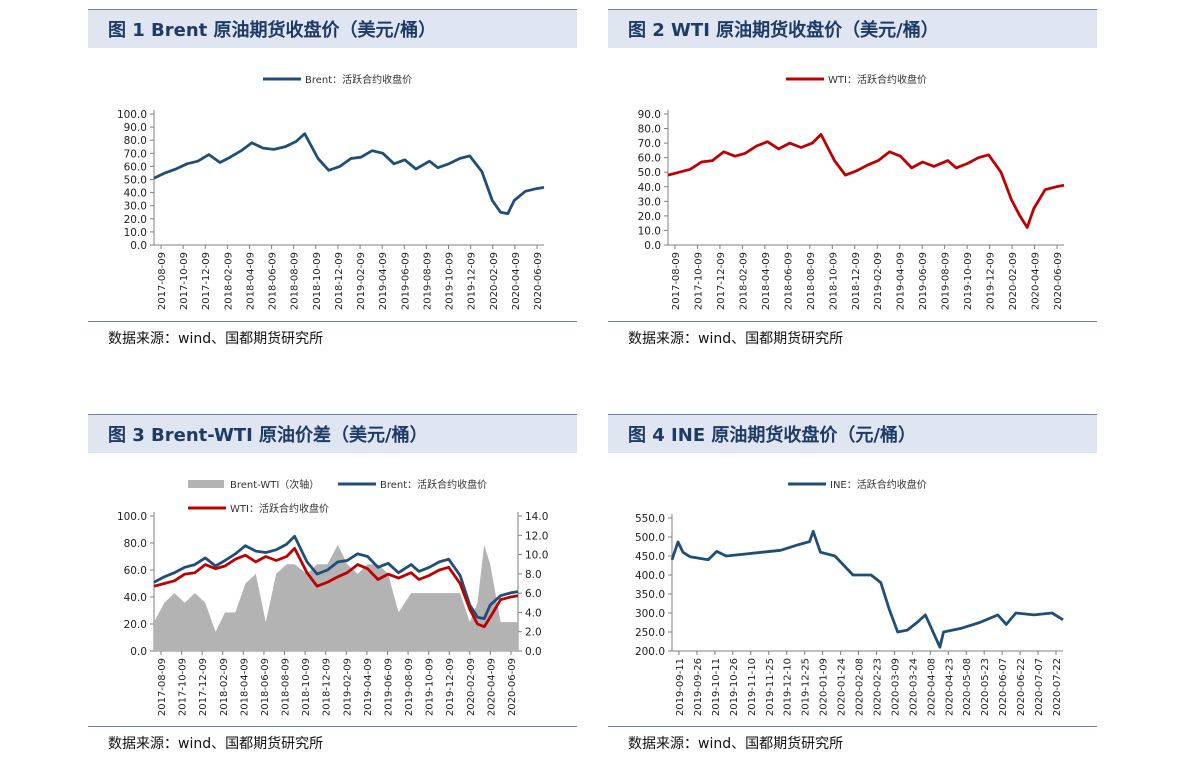  What do you see at coordinates (770, 687) in the screenshot?
I see `x-tick-label: 2019-11-25` at bounding box center [770, 687].